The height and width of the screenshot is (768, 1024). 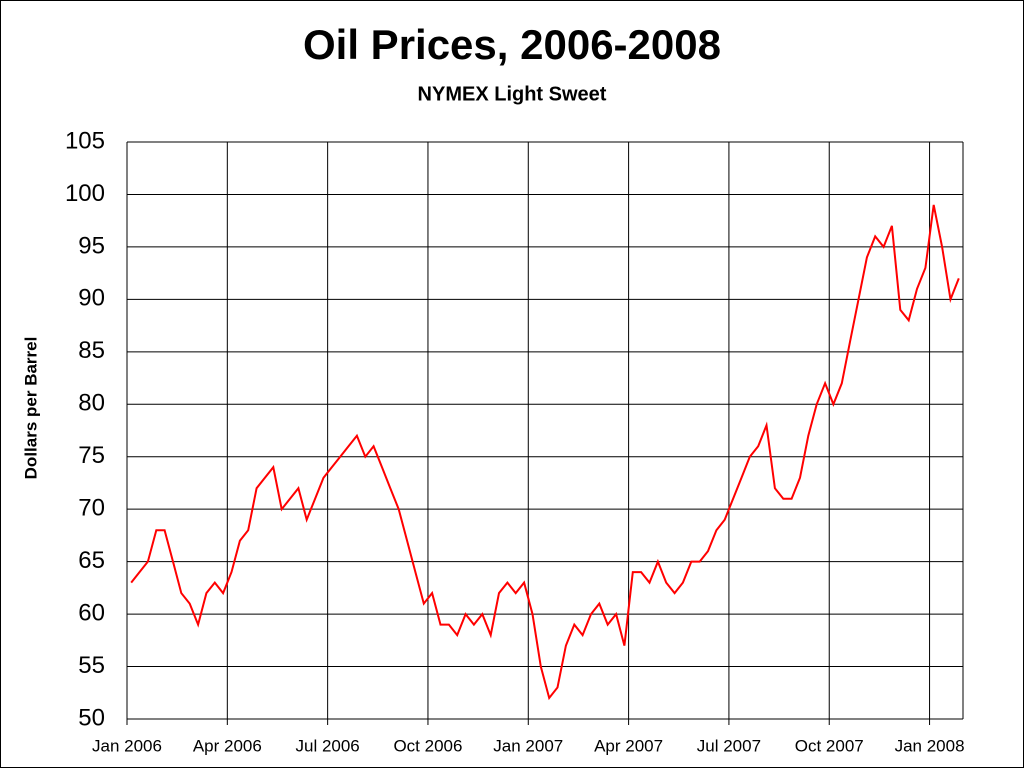 I want to click on x-tick-label: Jan 2006, so click(x=127, y=745).